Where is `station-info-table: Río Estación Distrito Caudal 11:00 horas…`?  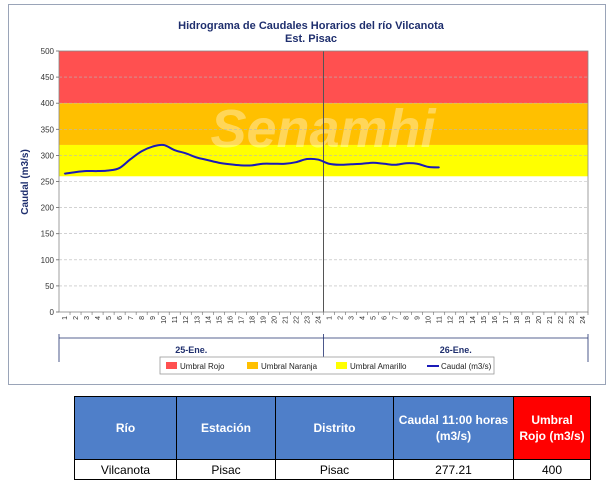 station-info-table: Río Estación Distrito Caudal 11:00 horas… is located at coordinates (332, 438).